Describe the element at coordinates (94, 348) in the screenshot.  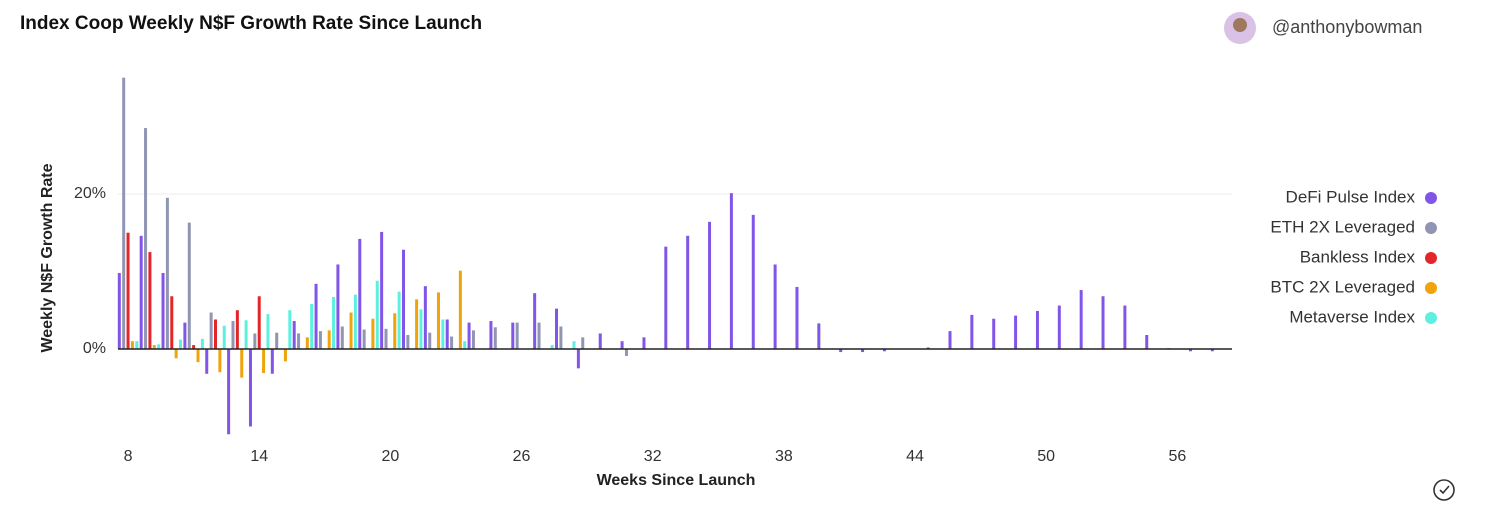
I see `y-tick-label: 0%` at that location.